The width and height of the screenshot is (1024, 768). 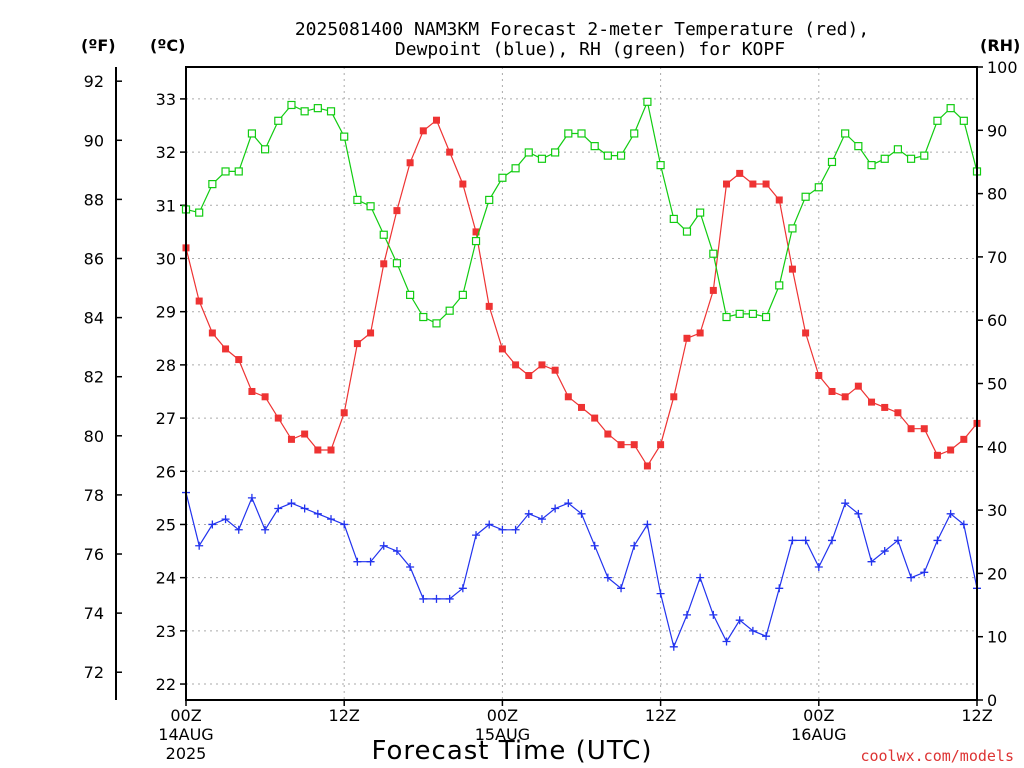 What do you see at coordinates (1000, 45) in the screenshot?
I see `rh-unit-label: (RH)` at bounding box center [1000, 45].